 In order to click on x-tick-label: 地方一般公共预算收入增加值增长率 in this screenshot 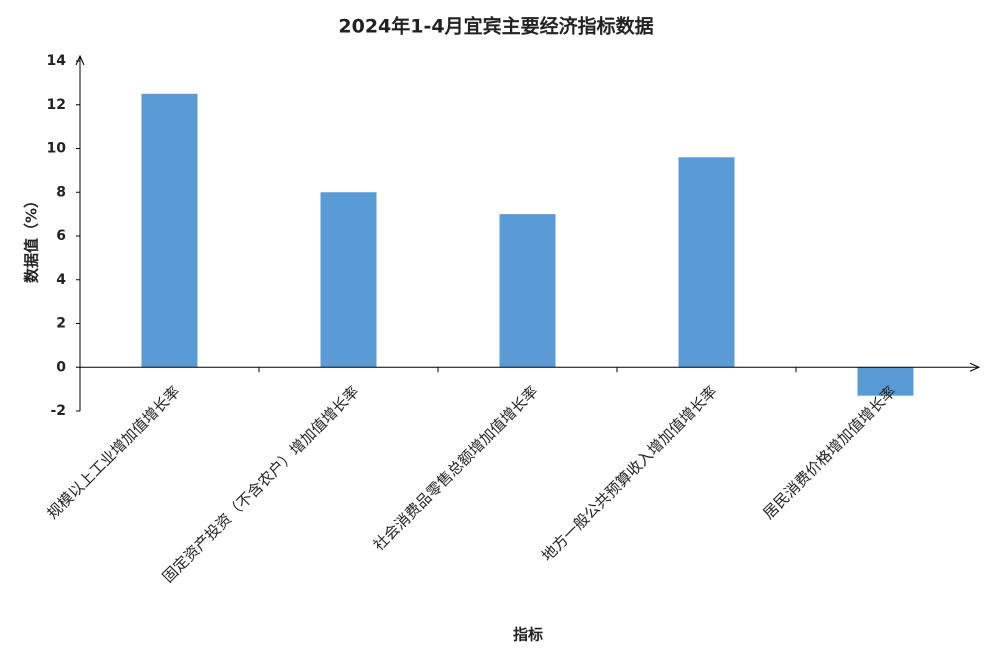, I will do `click(629, 474)`.